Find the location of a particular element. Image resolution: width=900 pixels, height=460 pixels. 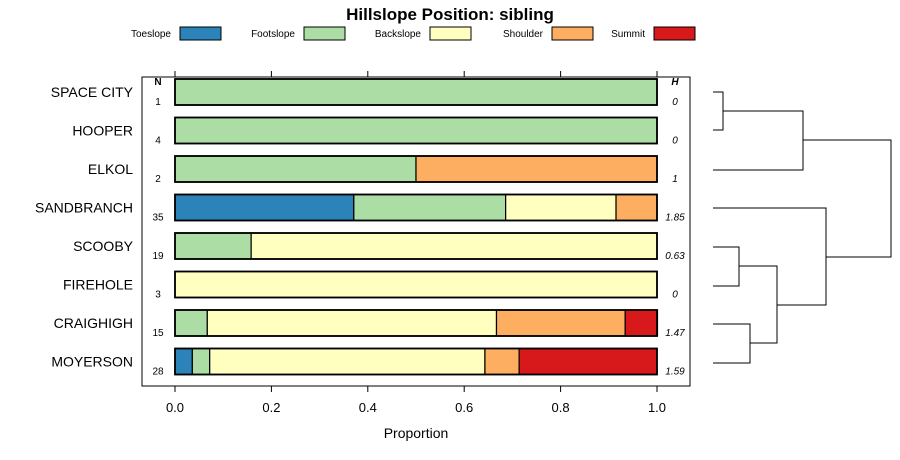

n-value: 15 is located at coordinates (158, 333).